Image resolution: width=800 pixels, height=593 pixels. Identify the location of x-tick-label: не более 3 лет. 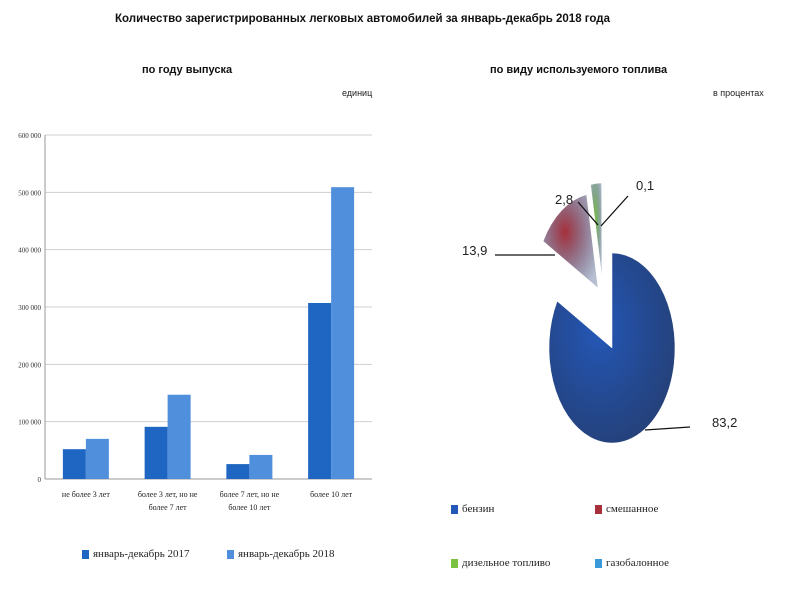
(86, 494).